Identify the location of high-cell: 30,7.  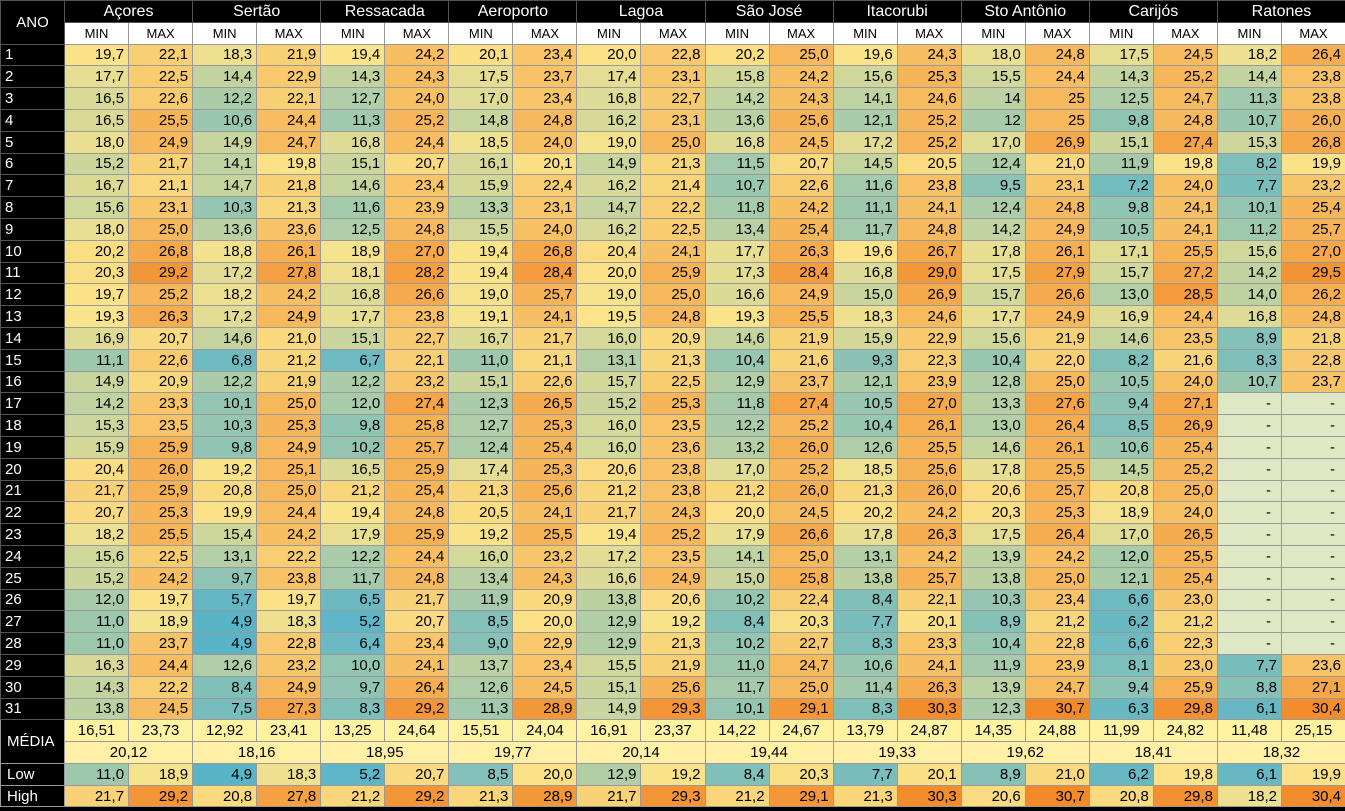
(1057, 796).